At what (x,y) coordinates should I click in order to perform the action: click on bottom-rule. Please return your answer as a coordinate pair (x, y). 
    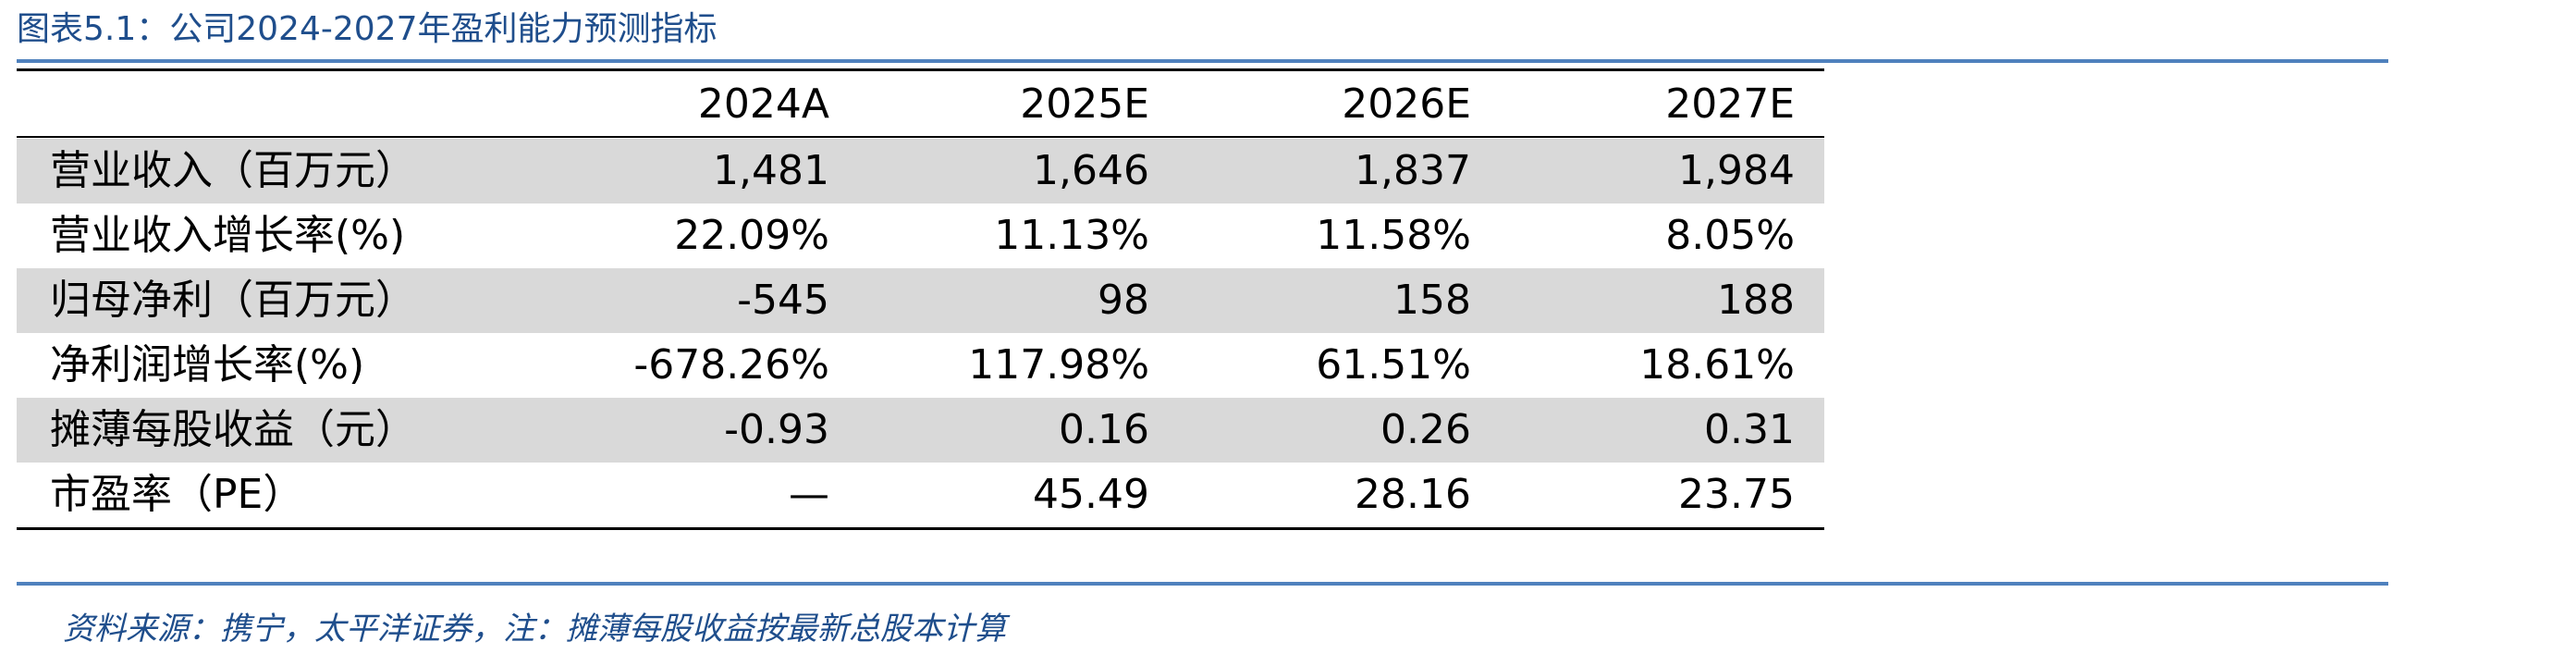
    Looking at the image, I should click on (1202, 584).